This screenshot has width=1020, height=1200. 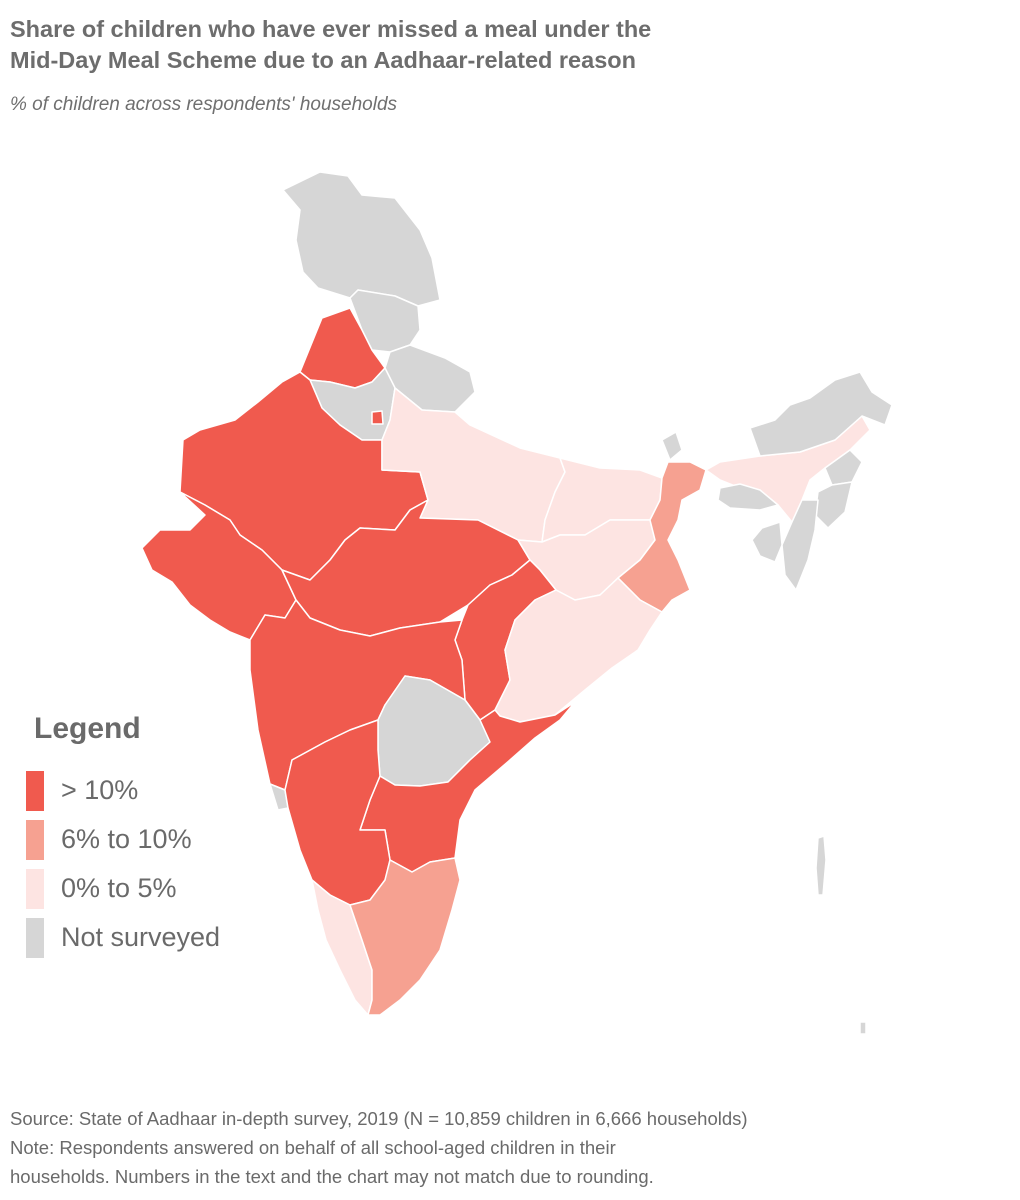 What do you see at coordinates (100, 790) in the screenshot?
I see `legend-label: > 10%` at bounding box center [100, 790].